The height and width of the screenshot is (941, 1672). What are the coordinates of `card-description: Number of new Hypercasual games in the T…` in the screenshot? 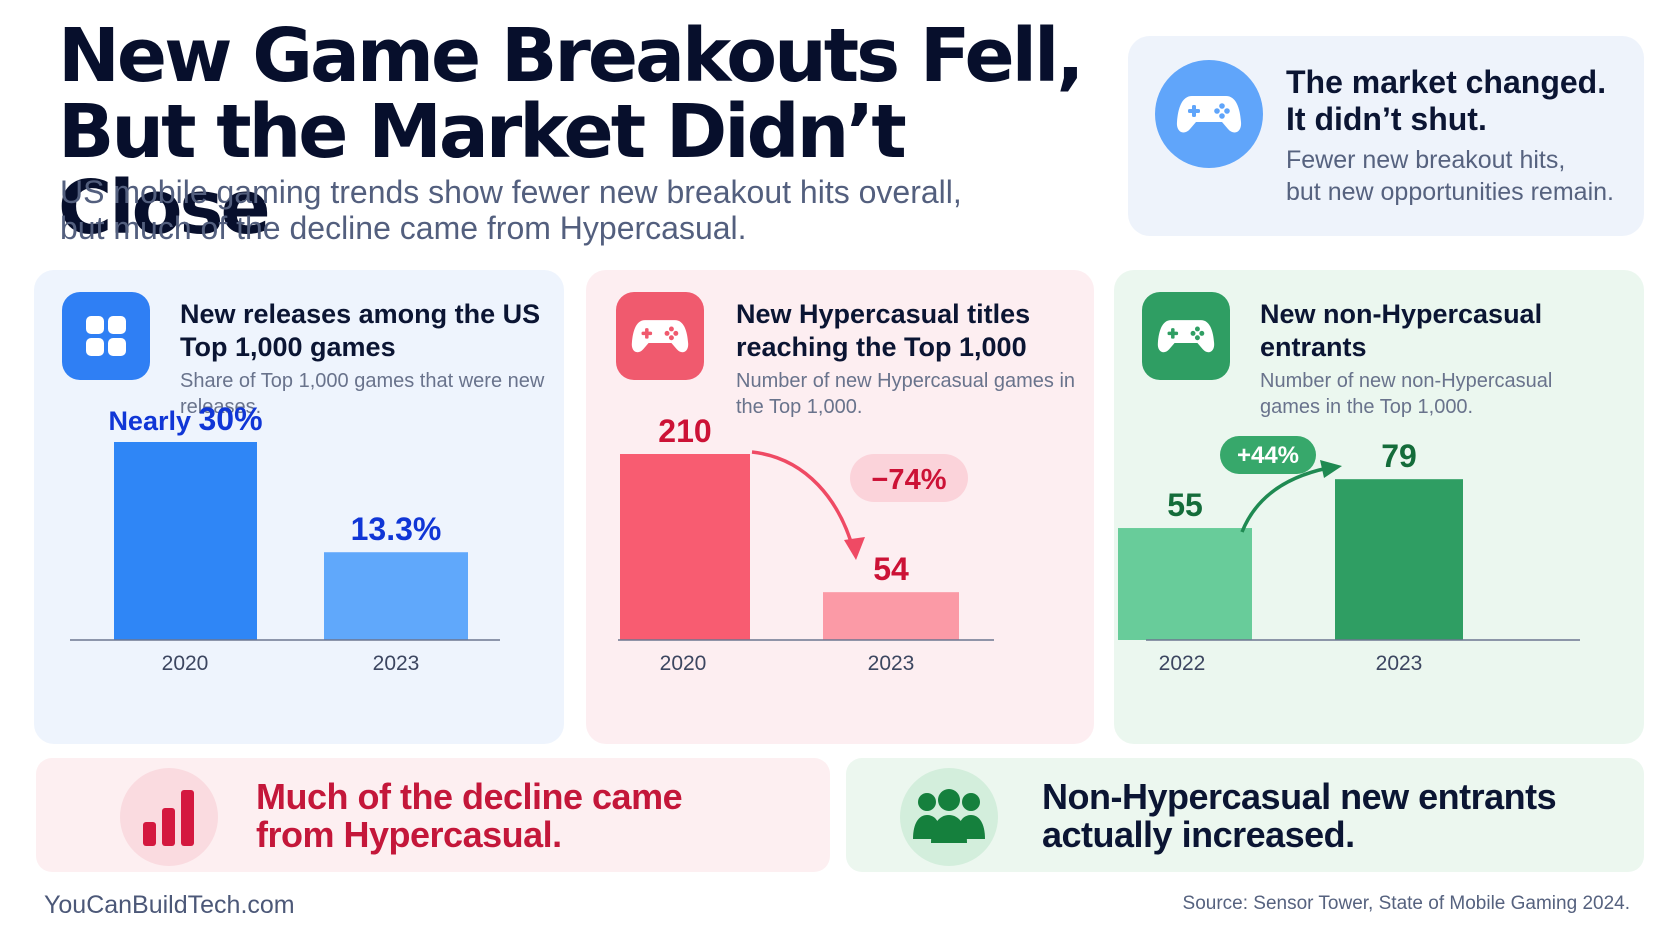 It's located at (906, 394).